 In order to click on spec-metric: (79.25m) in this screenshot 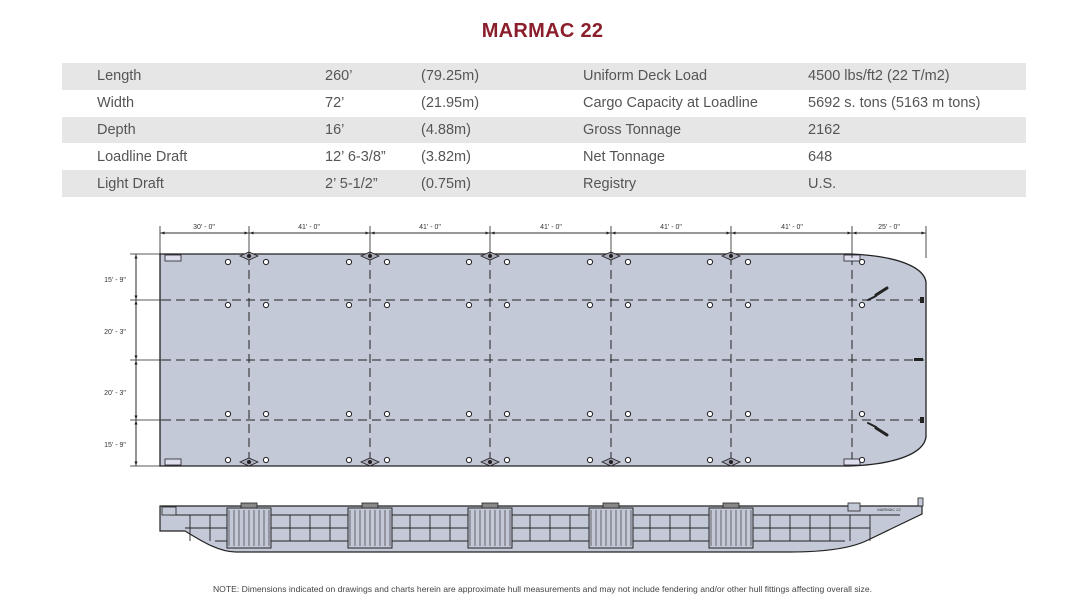, I will do `click(502, 76)`.